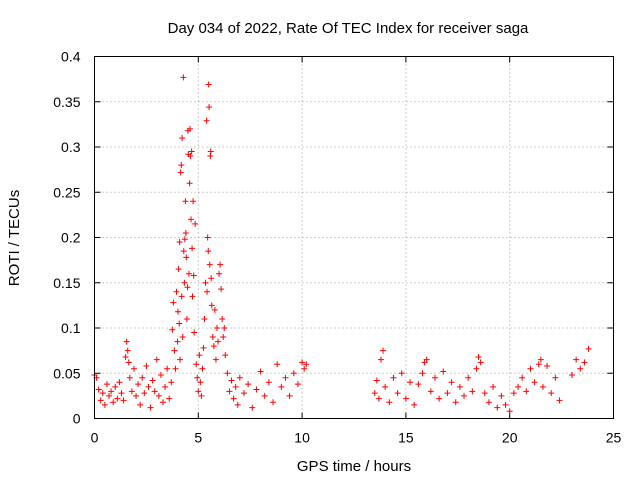 Image resolution: width=640 pixels, height=480 pixels. Describe the element at coordinates (302, 438) in the screenshot. I see `x-tick-label: 10` at that location.